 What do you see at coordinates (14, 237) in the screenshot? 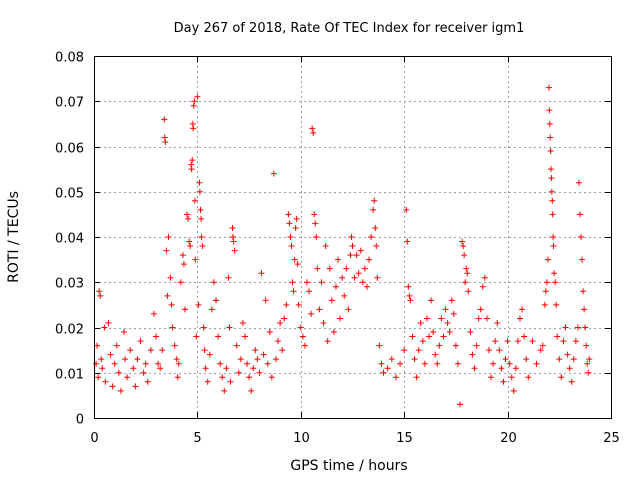
I see `y-axis-label: ROTI / TECUs` at bounding box center [14, 237].